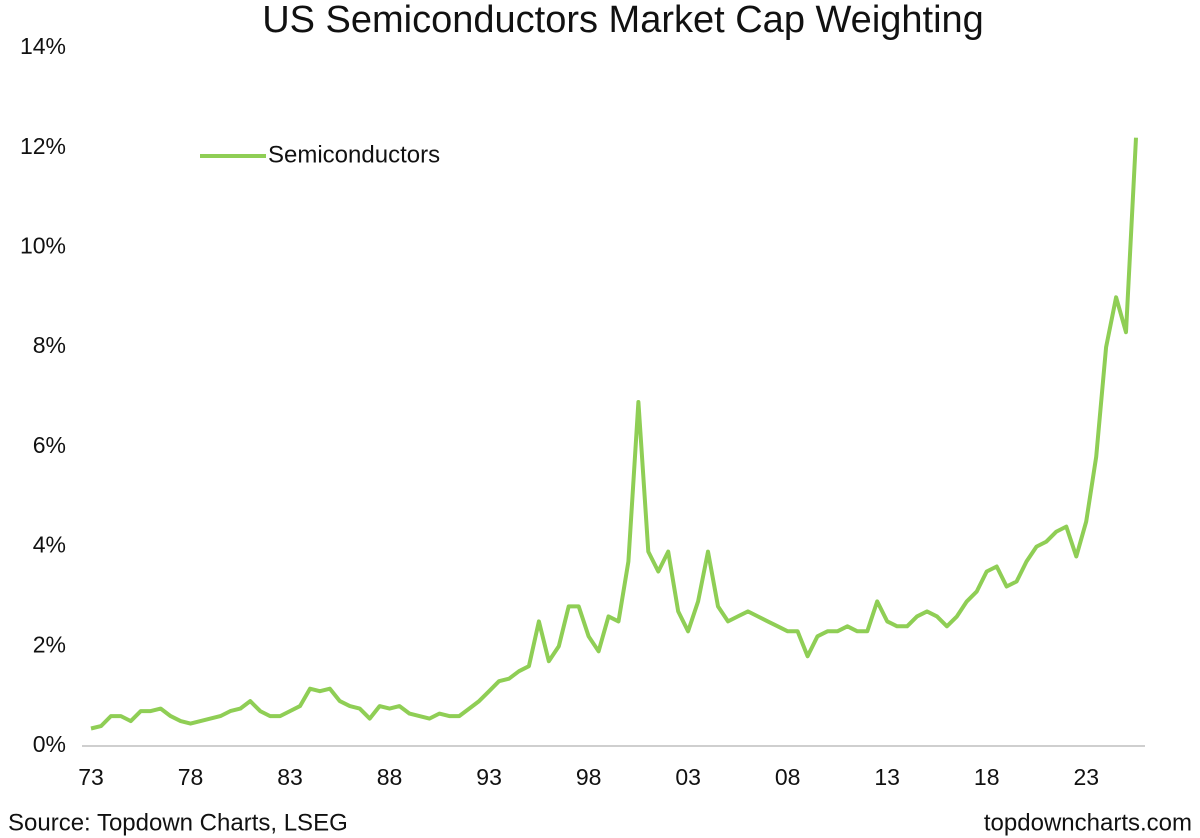 The height and width of the screenshot is (838, 1200). What do you see at coordinates (43, 46) in the screenshot?
I see `y-tick-label: 14%` at bounding box center [43, 46].